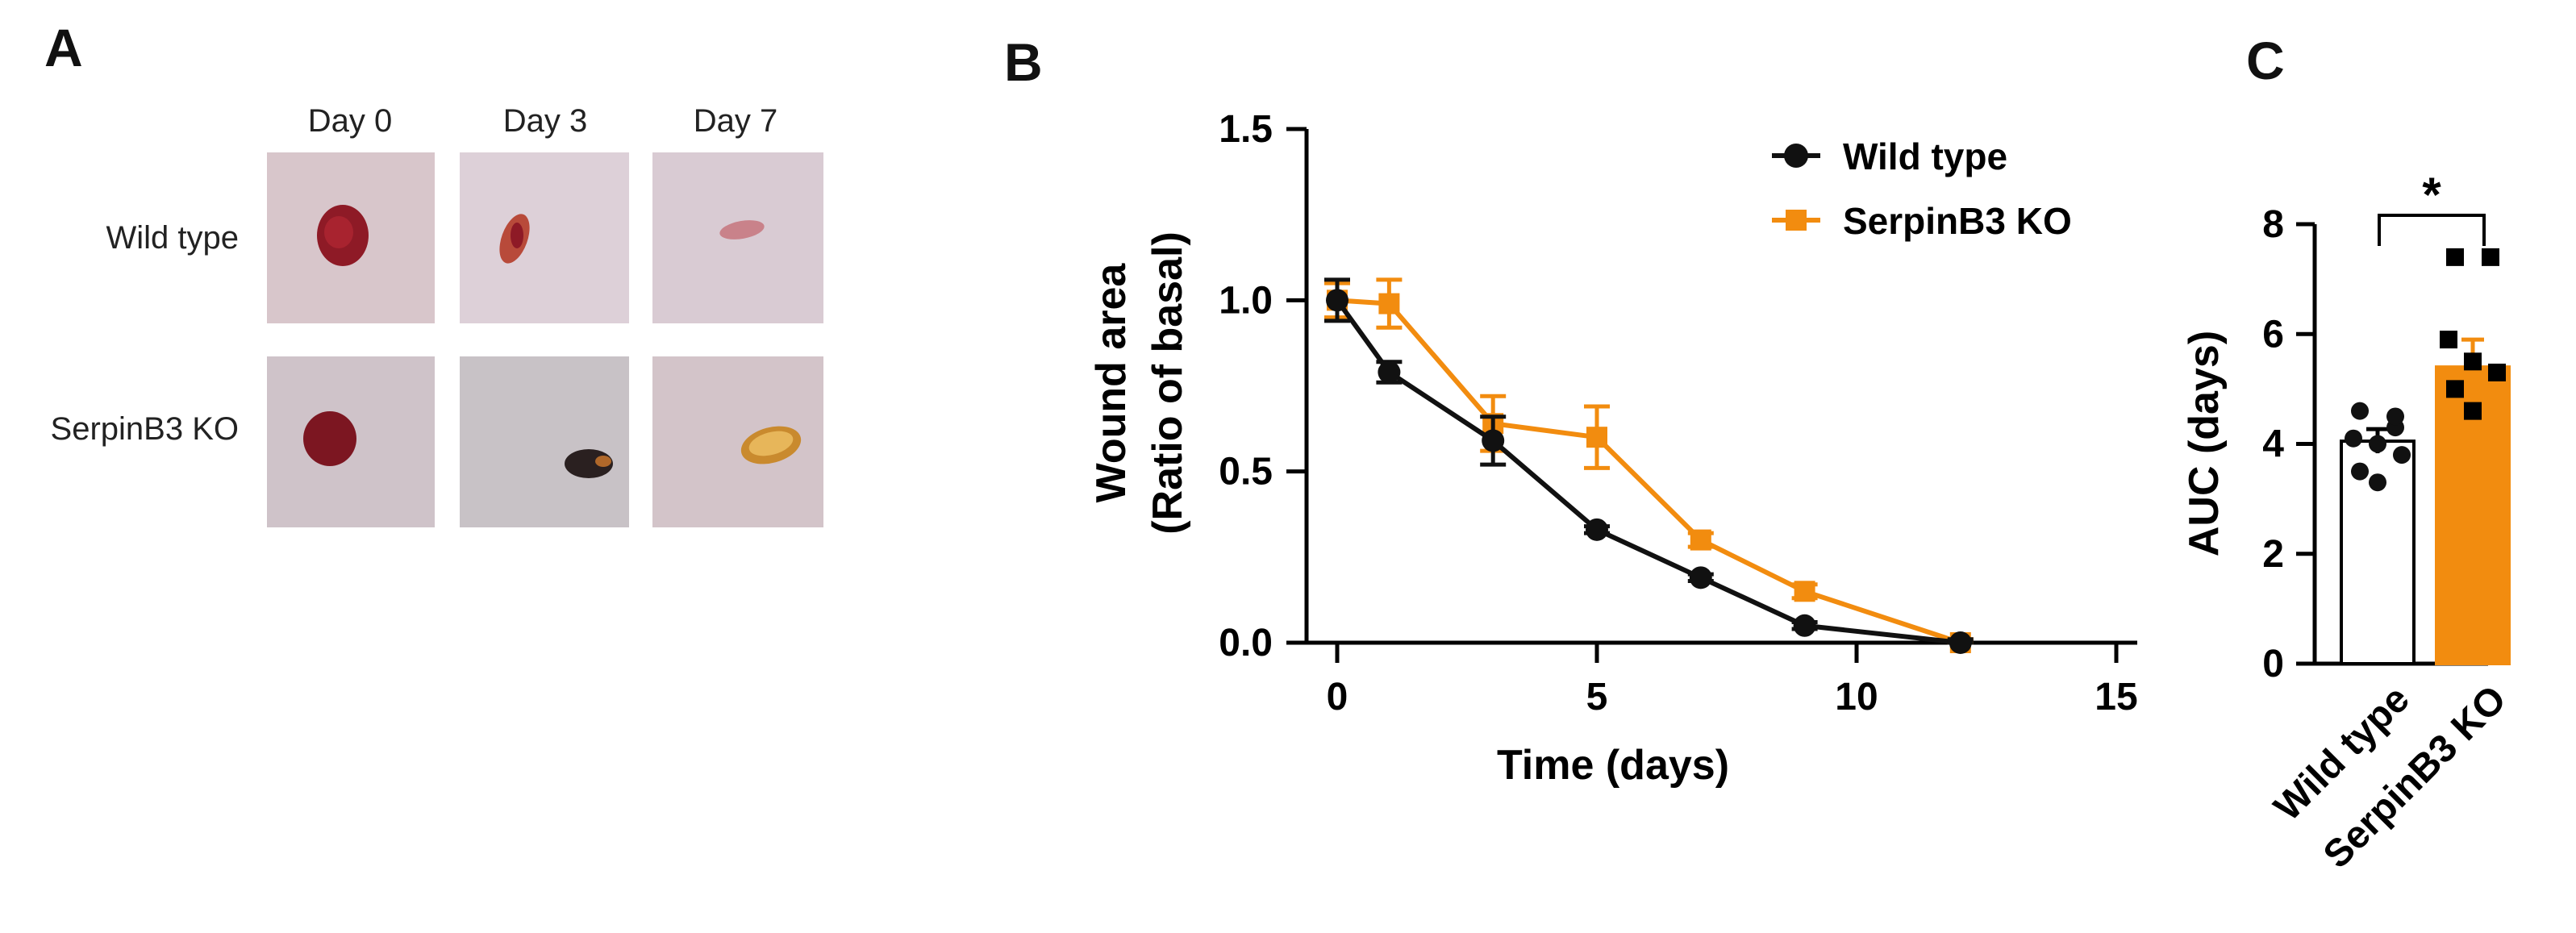  I want to click on x-tick-label: 5, so click(1597, 697).